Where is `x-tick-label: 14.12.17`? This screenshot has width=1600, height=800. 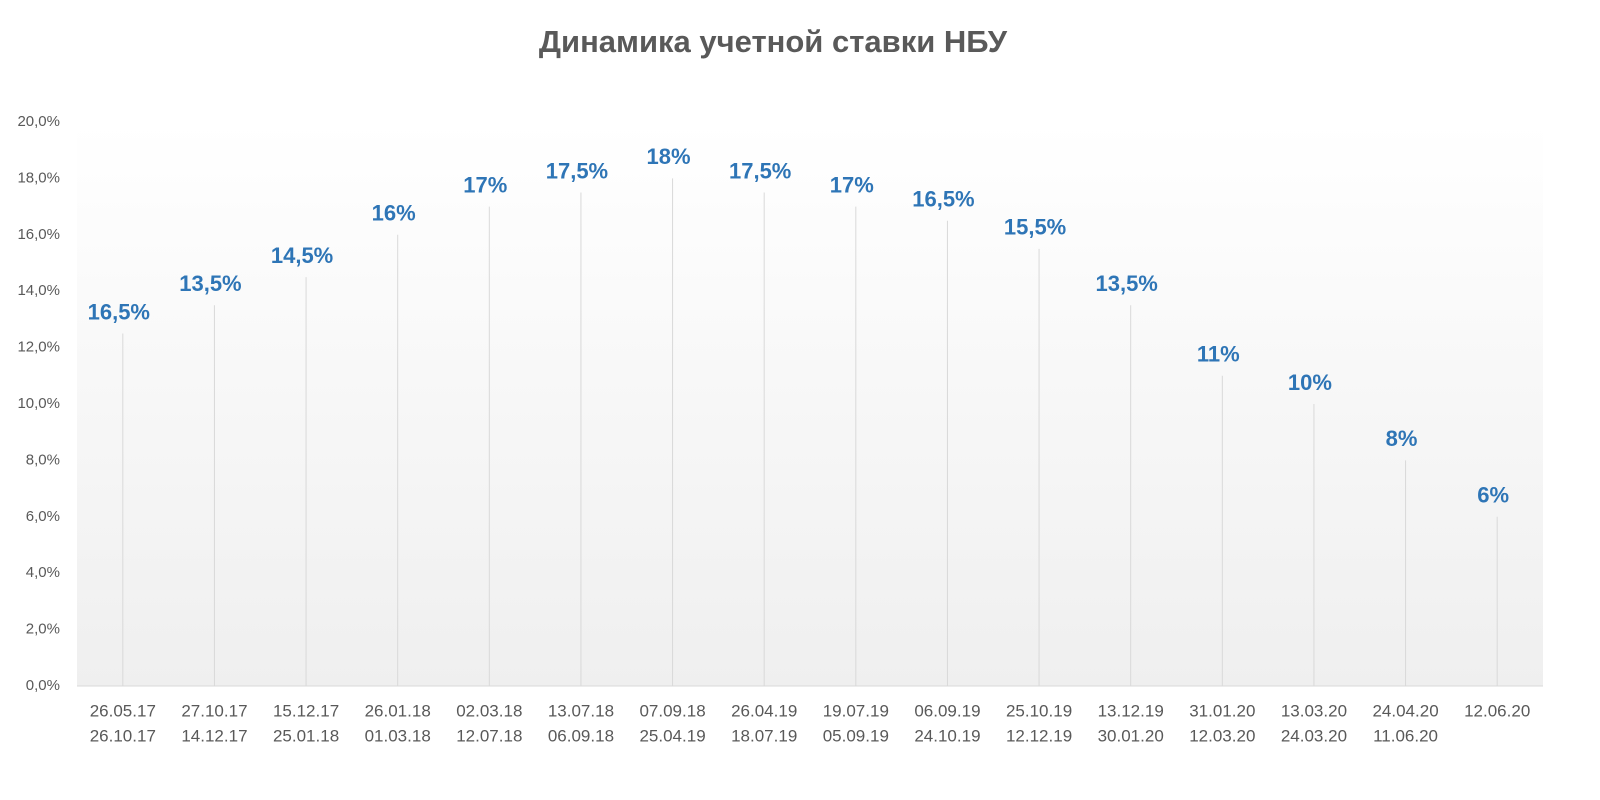 x-tick-label: 14.12.17 is located at coordinates (214, 735).